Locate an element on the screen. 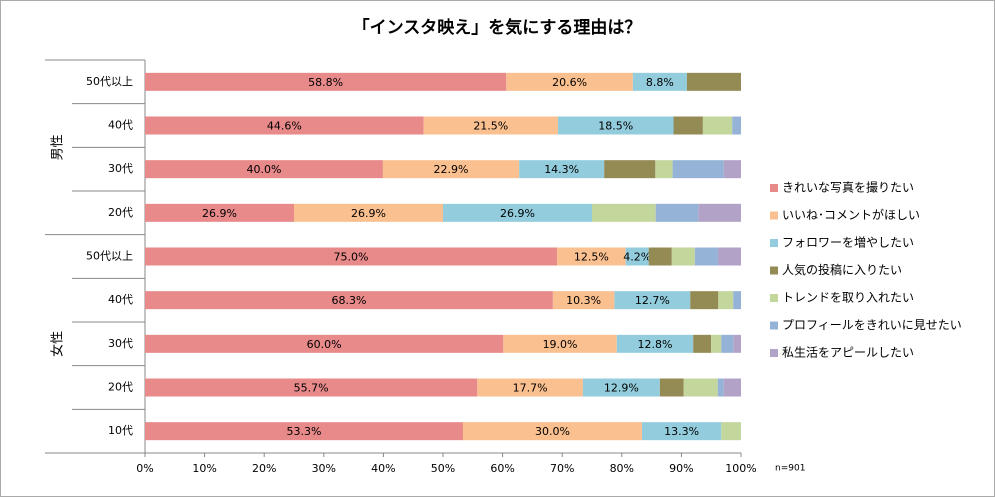 The image size is (995, 497). data-label: 55.7% is located at coordinates (311, 388).